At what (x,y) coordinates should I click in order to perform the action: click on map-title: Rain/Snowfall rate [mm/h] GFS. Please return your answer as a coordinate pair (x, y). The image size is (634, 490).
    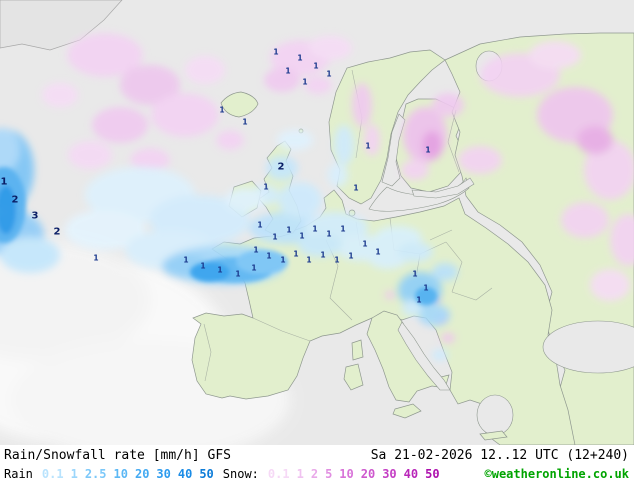
    Looking at the image, I should click on (117, 455).